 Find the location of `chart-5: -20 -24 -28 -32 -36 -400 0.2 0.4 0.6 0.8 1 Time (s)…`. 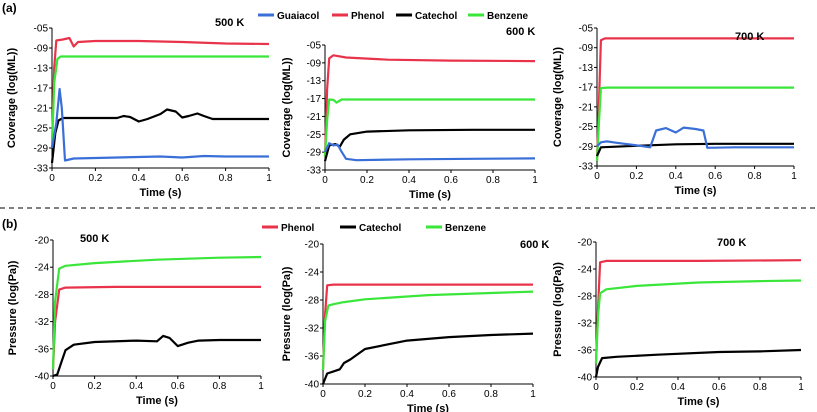

chart-5: -20 -24 -28 -32 -36 -400 0.2 0.4 0.6 0.8 1 Time (s)… is located at coordinates (415, 325).